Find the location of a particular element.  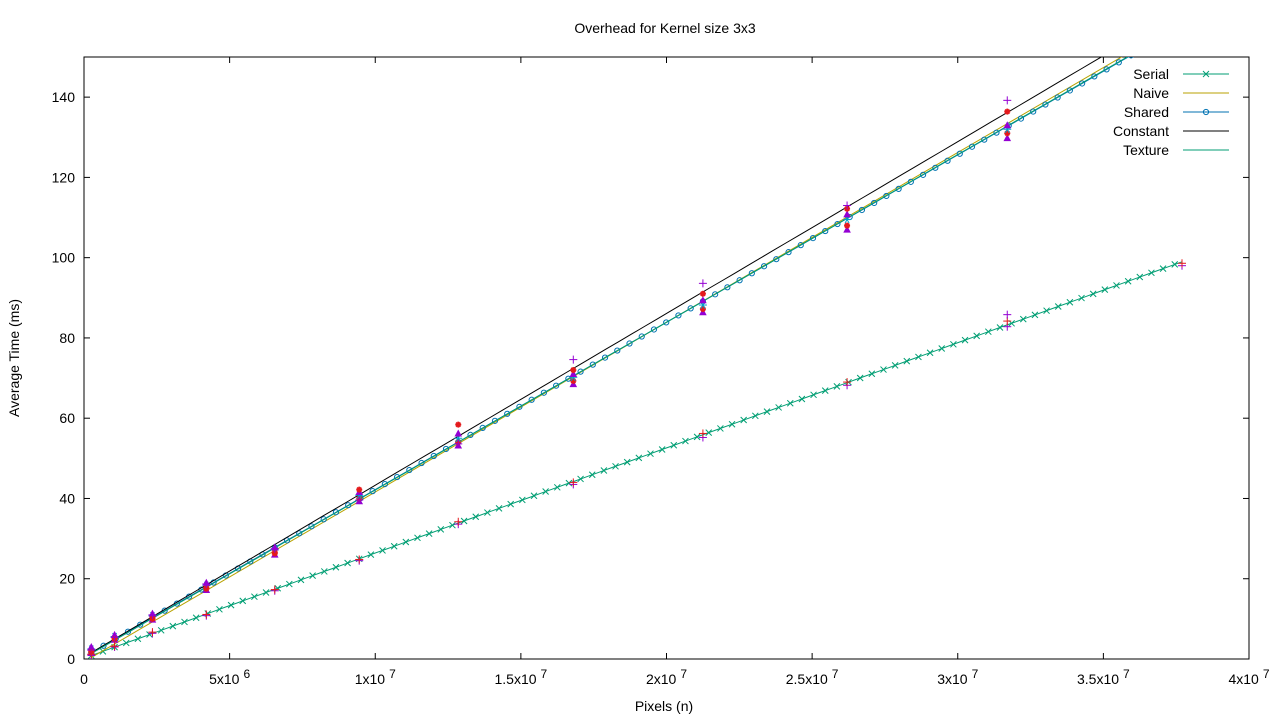

legend-label: Constant is located at coordinates (1141, 131).